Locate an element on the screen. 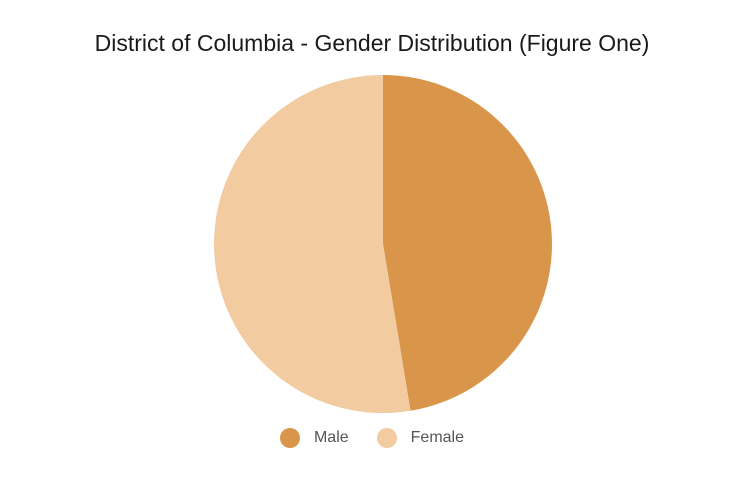  legend-item-female: Female is located at coordinates (420, 438).